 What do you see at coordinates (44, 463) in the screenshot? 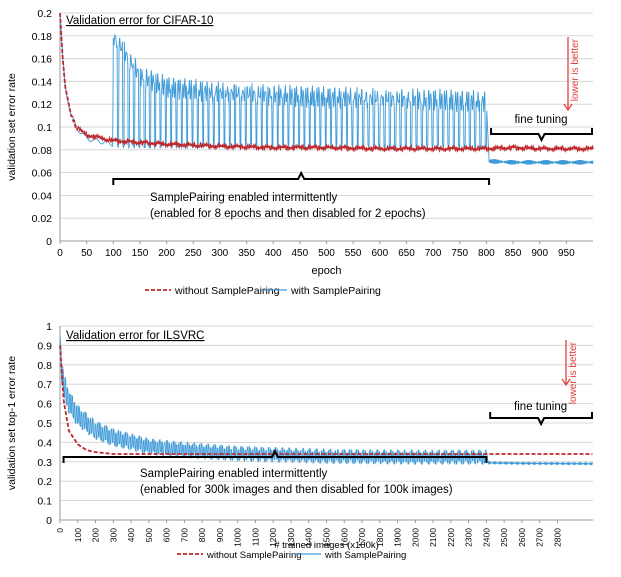
I see `y-tick-label: 0.3` at bounding box center [44, 463].